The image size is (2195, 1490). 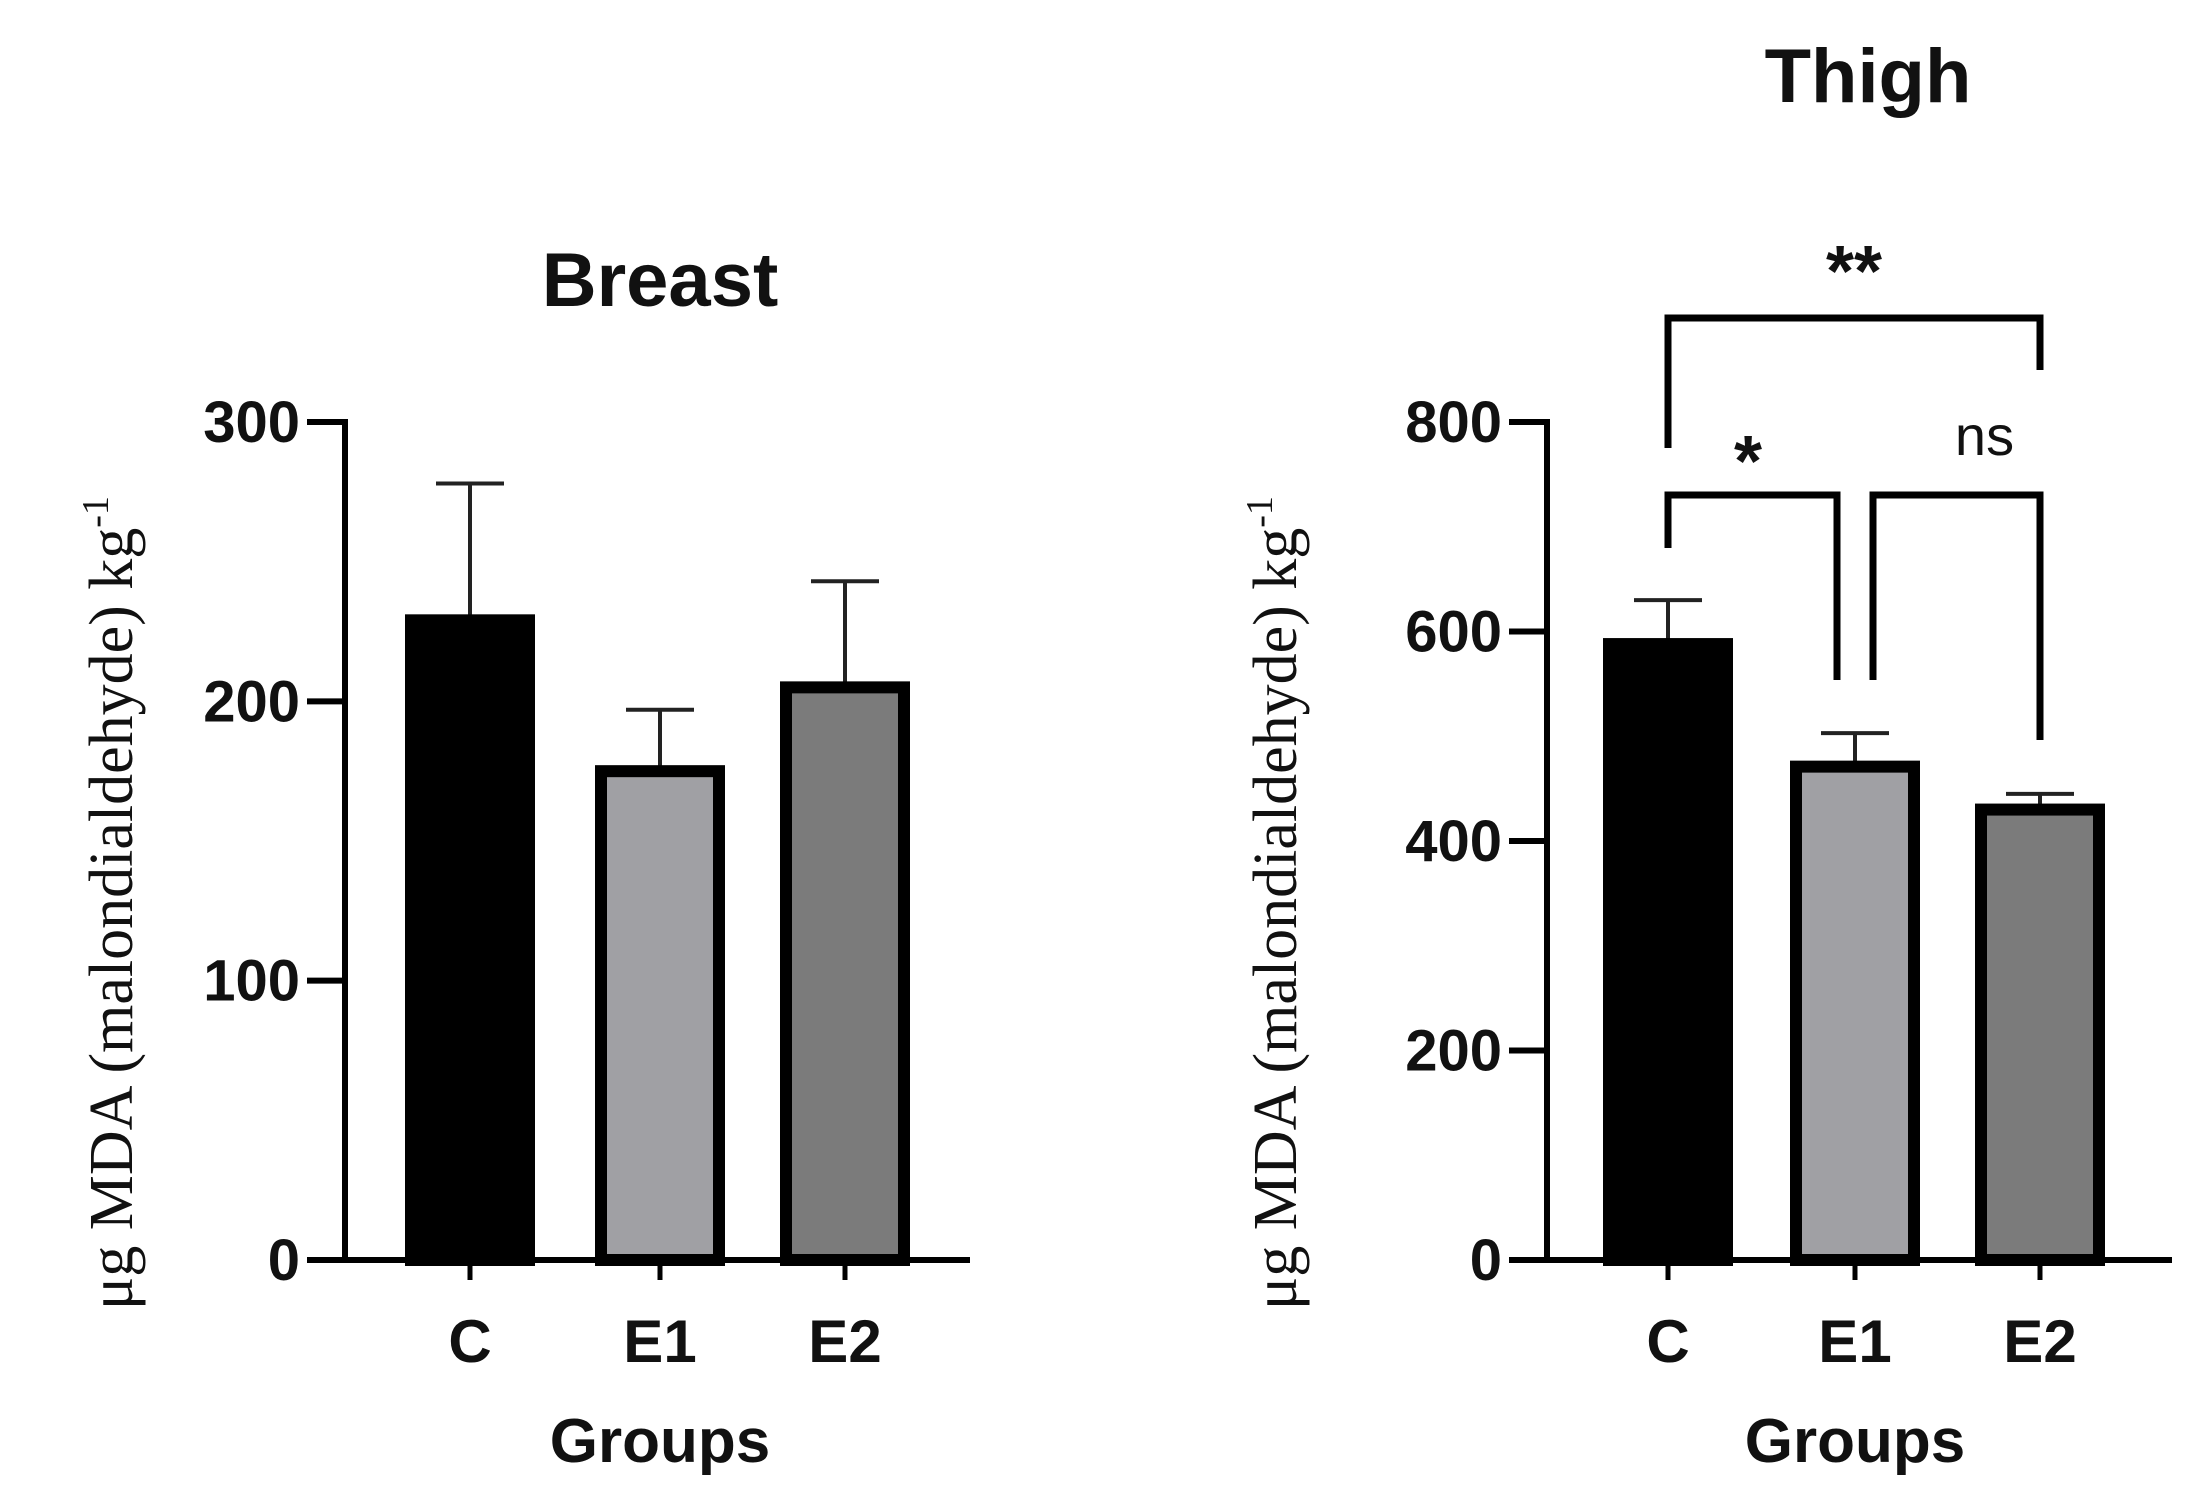 What do you see at coordinates (1855, 1013) in the screenshot?
I see `thigh-bar-e1` at bounding box center [1855, 1013].